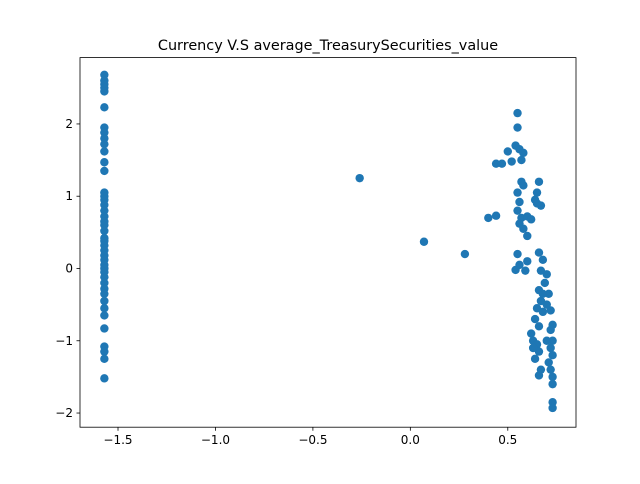  I want to click on y-tick-label: 1, so click(69, 196).